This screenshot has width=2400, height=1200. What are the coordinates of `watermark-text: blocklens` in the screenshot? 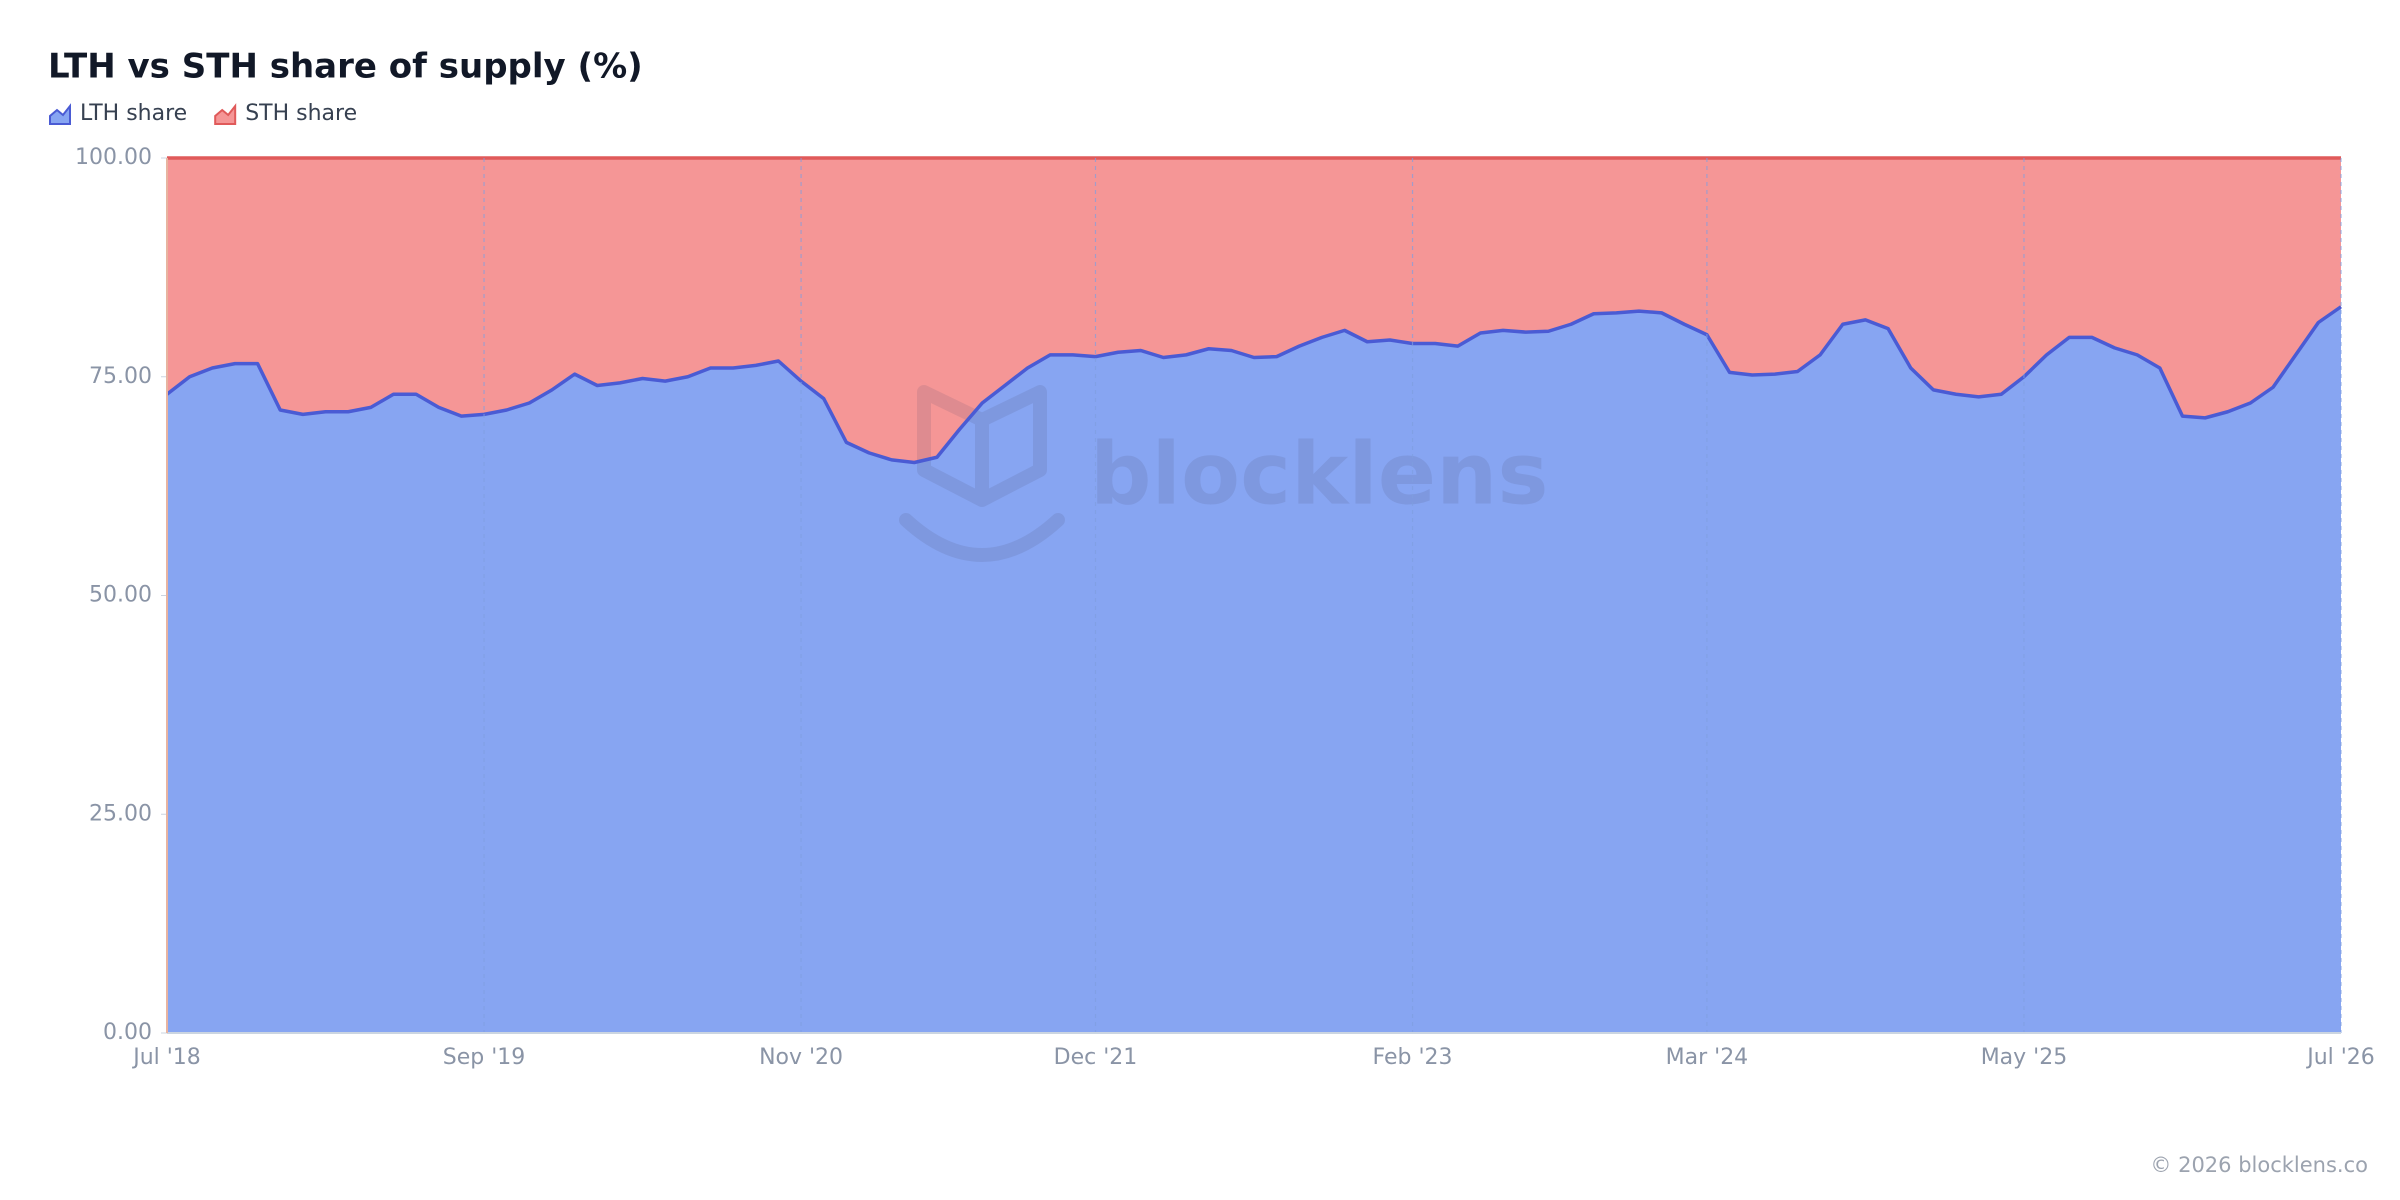 It's located at (1319, 474).